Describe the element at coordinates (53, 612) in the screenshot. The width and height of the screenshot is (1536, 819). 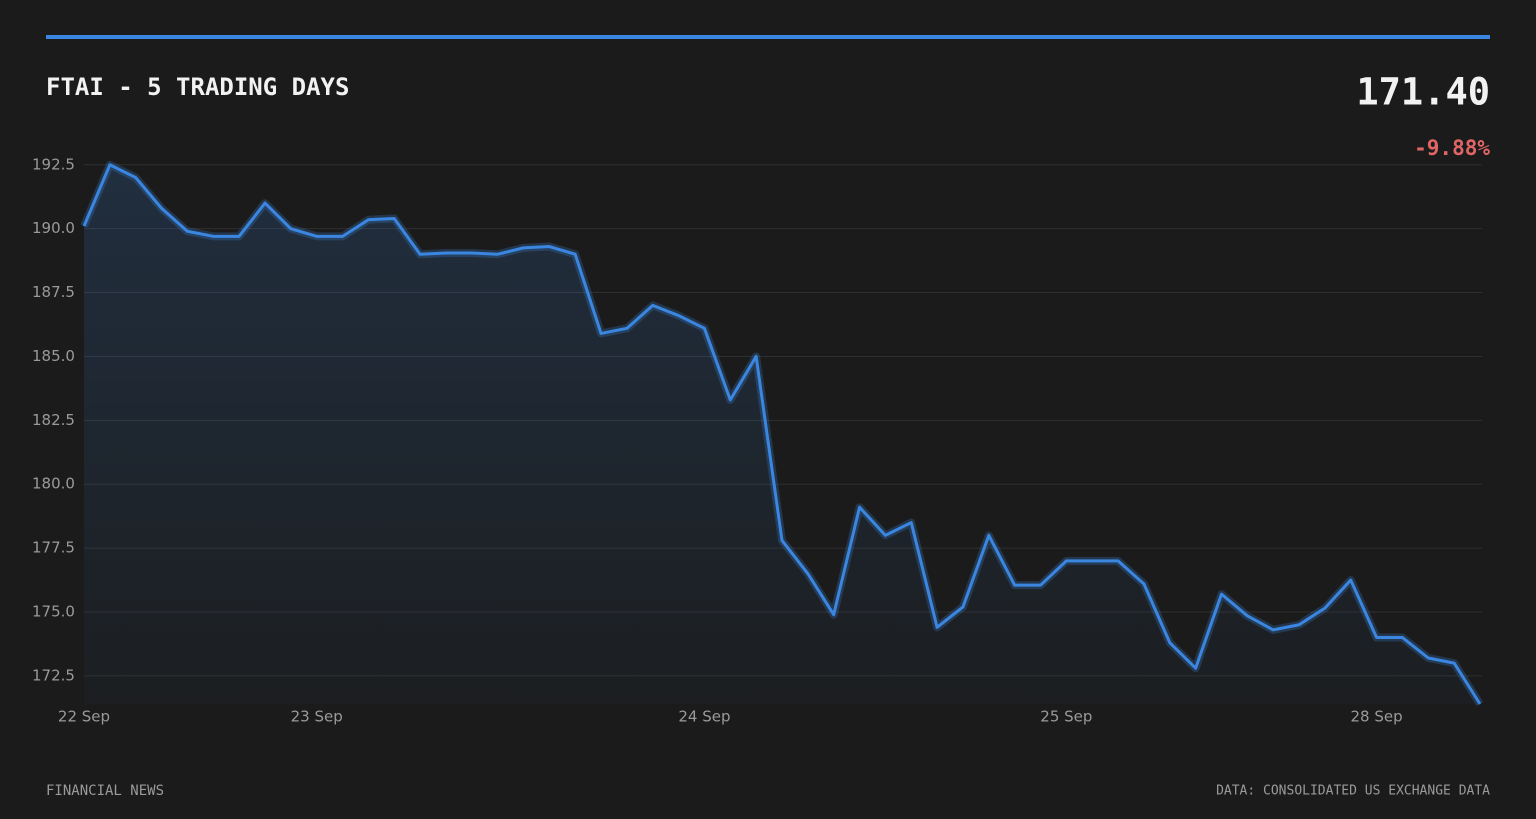
I see `y-tick-label: 175.0` at that location.